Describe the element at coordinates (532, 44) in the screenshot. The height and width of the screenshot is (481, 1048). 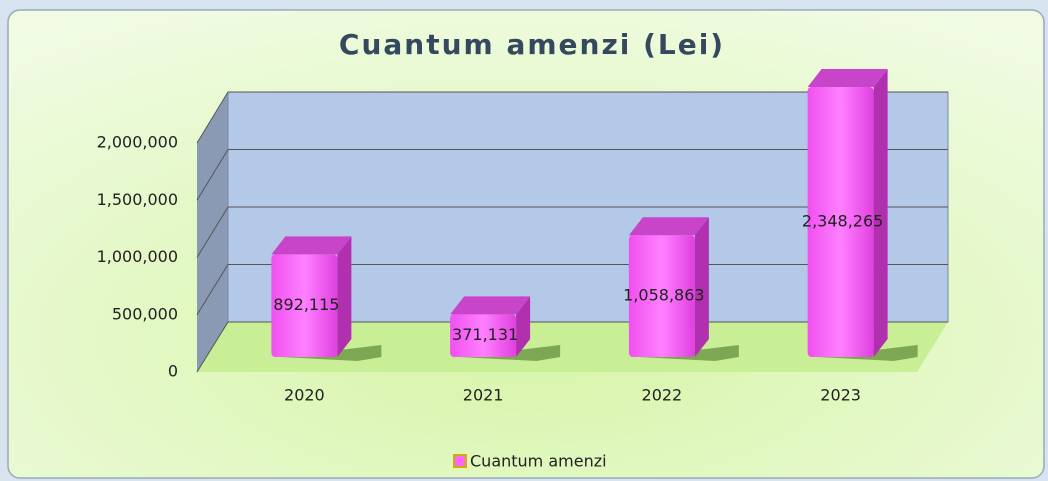
I see `chart-title: Cuantum amenzi (Lei)` at that location.